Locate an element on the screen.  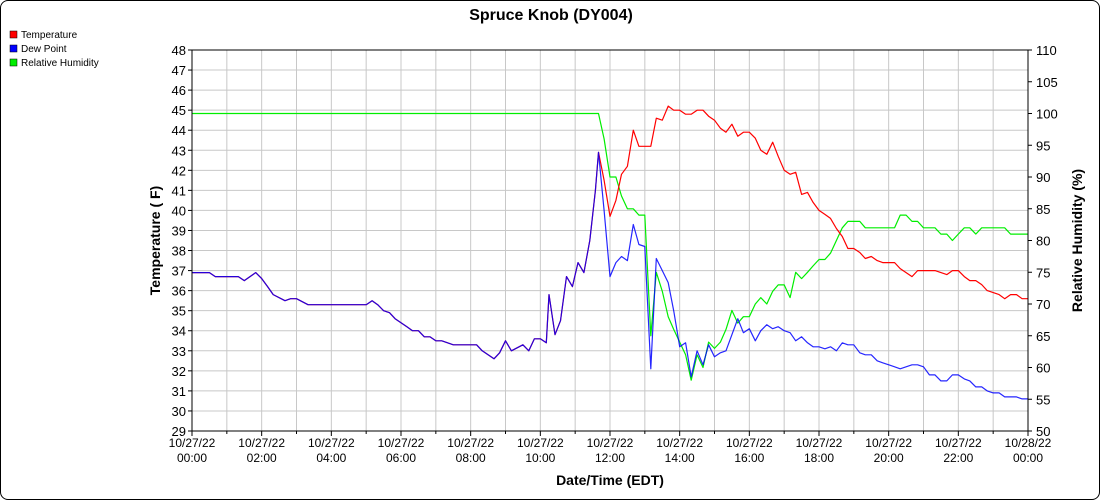
y-right-tick-label: 90 is located at coordinates (1043, 177).